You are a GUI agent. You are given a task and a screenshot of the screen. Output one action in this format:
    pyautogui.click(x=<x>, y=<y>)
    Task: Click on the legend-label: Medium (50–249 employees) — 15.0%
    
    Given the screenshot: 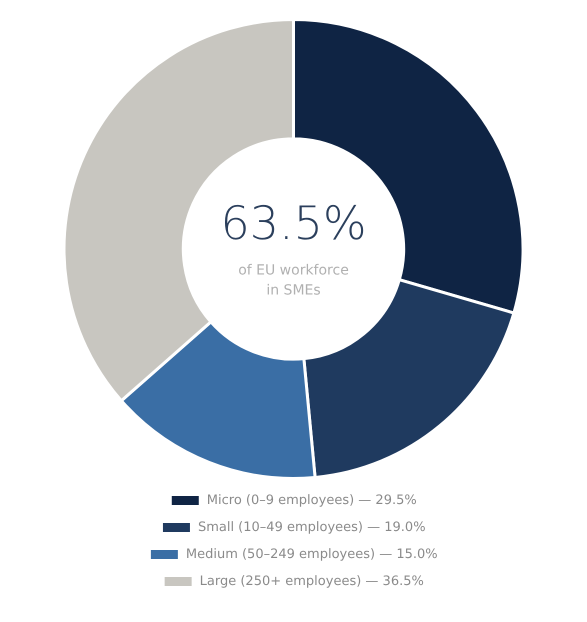 What is the action you would take?
    pyautogui.click(x=312, y=554)
    